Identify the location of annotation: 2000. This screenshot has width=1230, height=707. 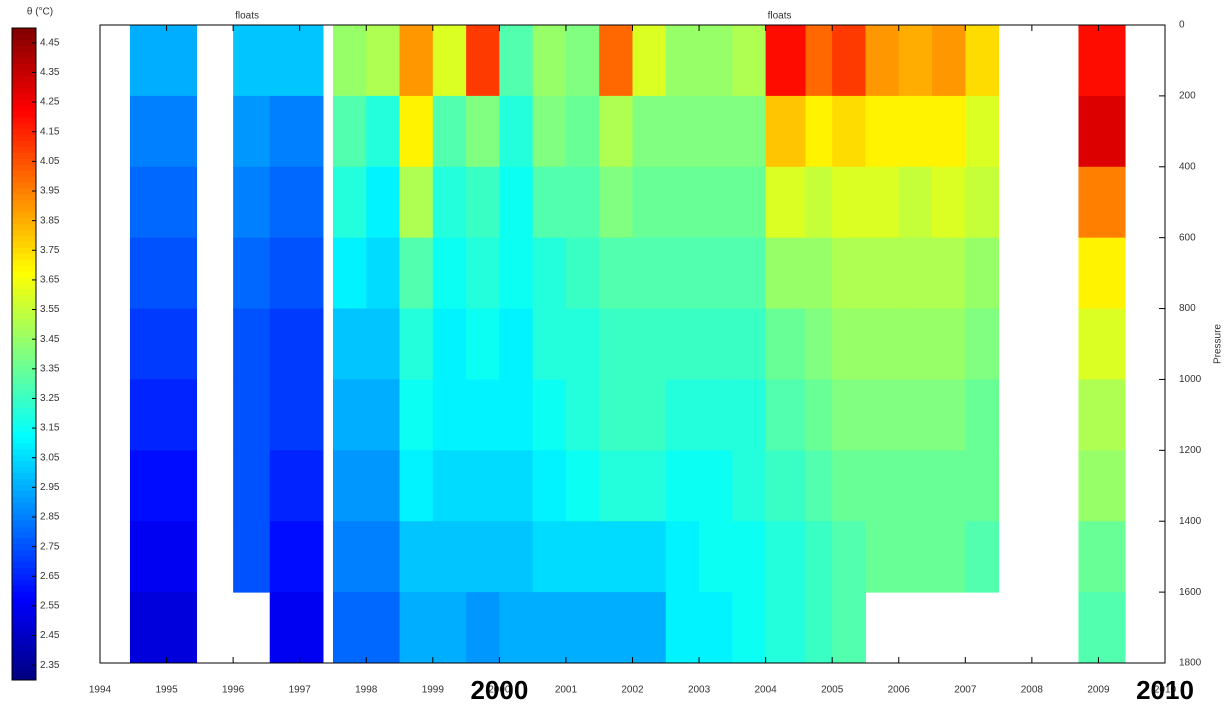
(499, 690).